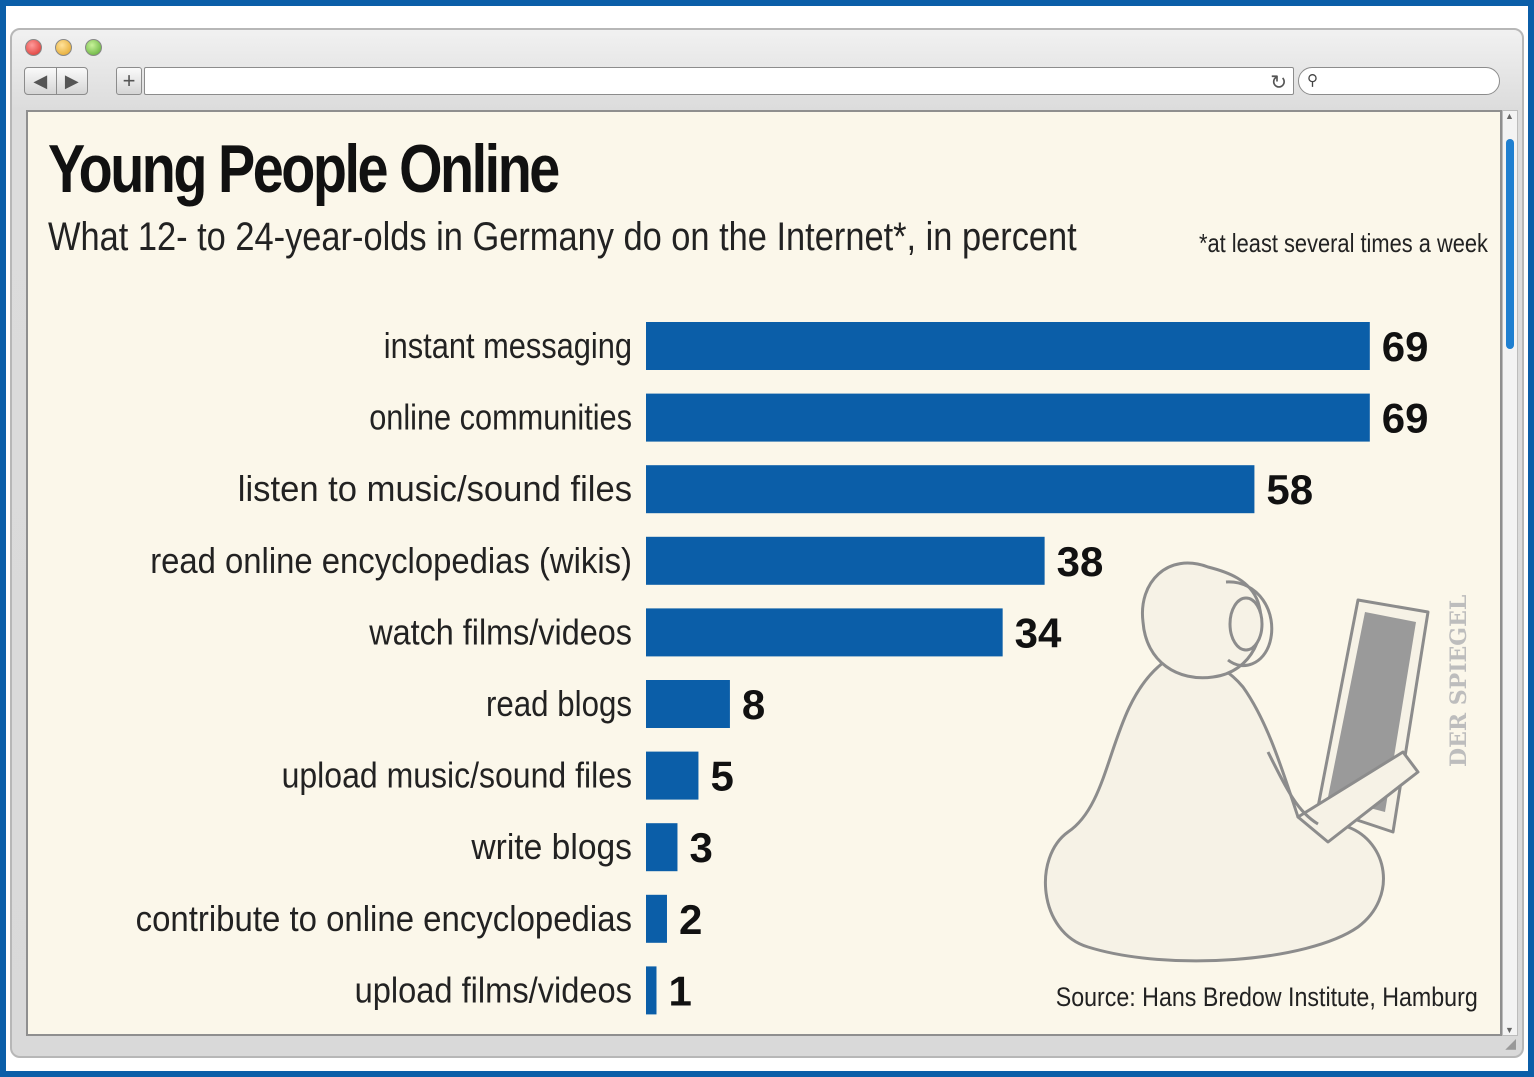 This screenshot has height=1077, width=1534. Describe the element at coordinates (1266, 997) in the screenshot. I see `chart-source: Source: Hans Bredow Institute, Hamburg` at that location.